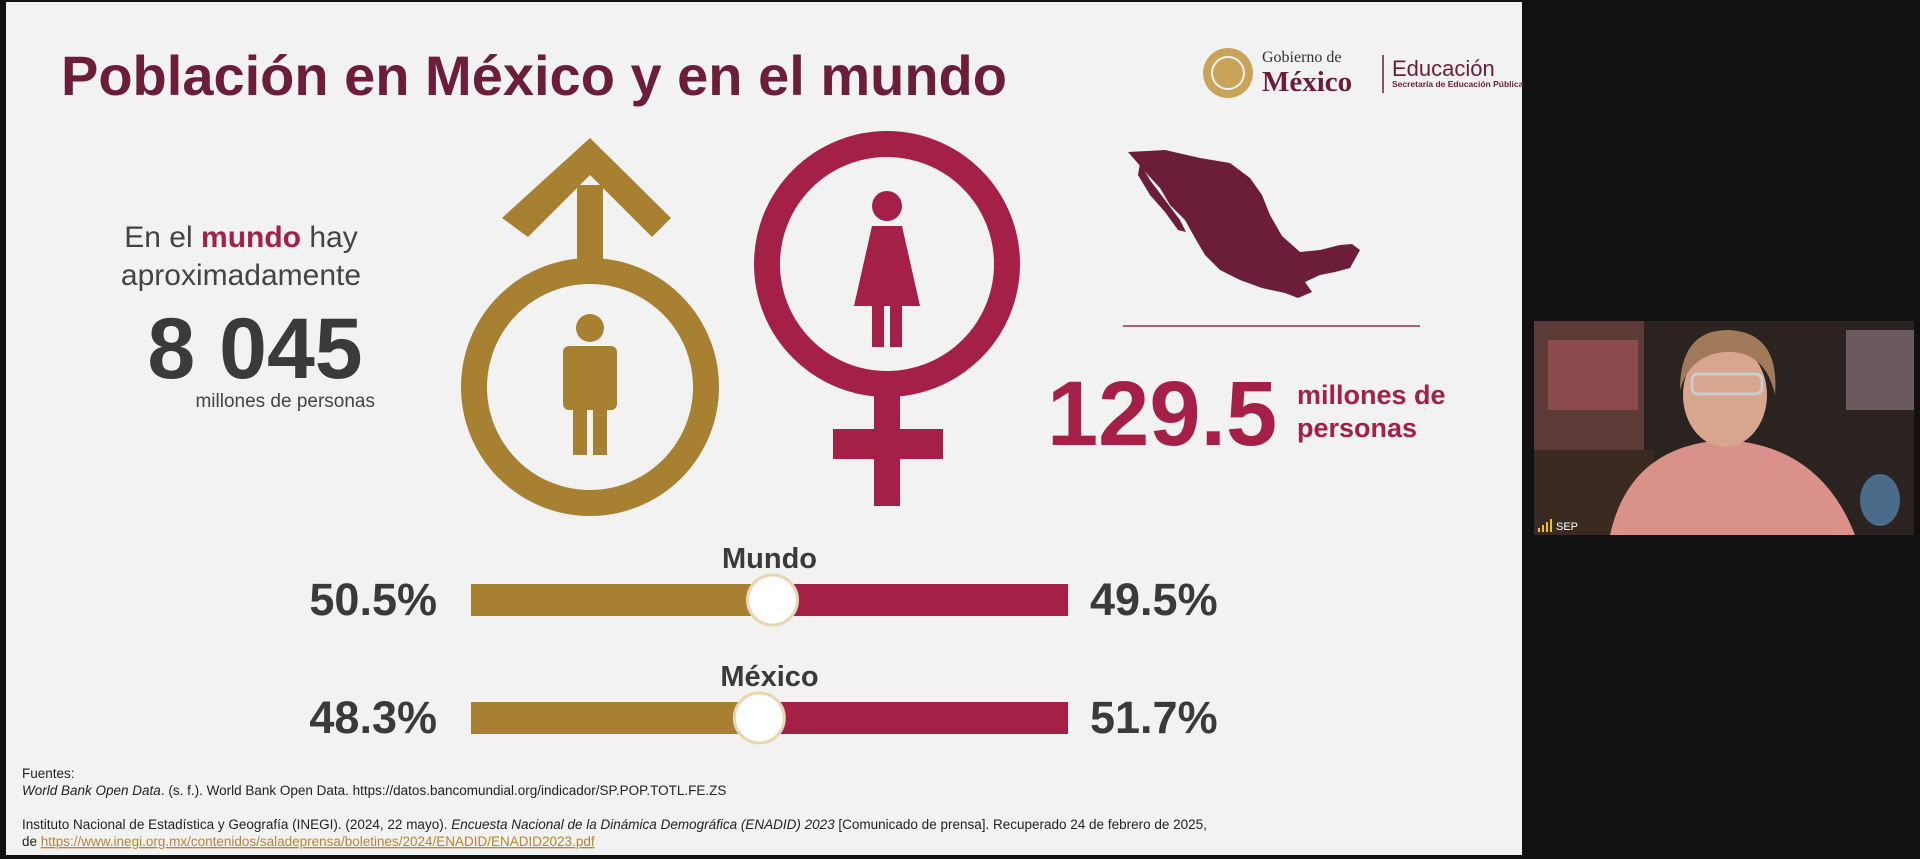 The height and width of the screenshot is (859, 1920). What do you see at coordinates (1302, 57) in the screenshot?
I see `logo-text: Gobierno de` at bounding box center [1302, 57].